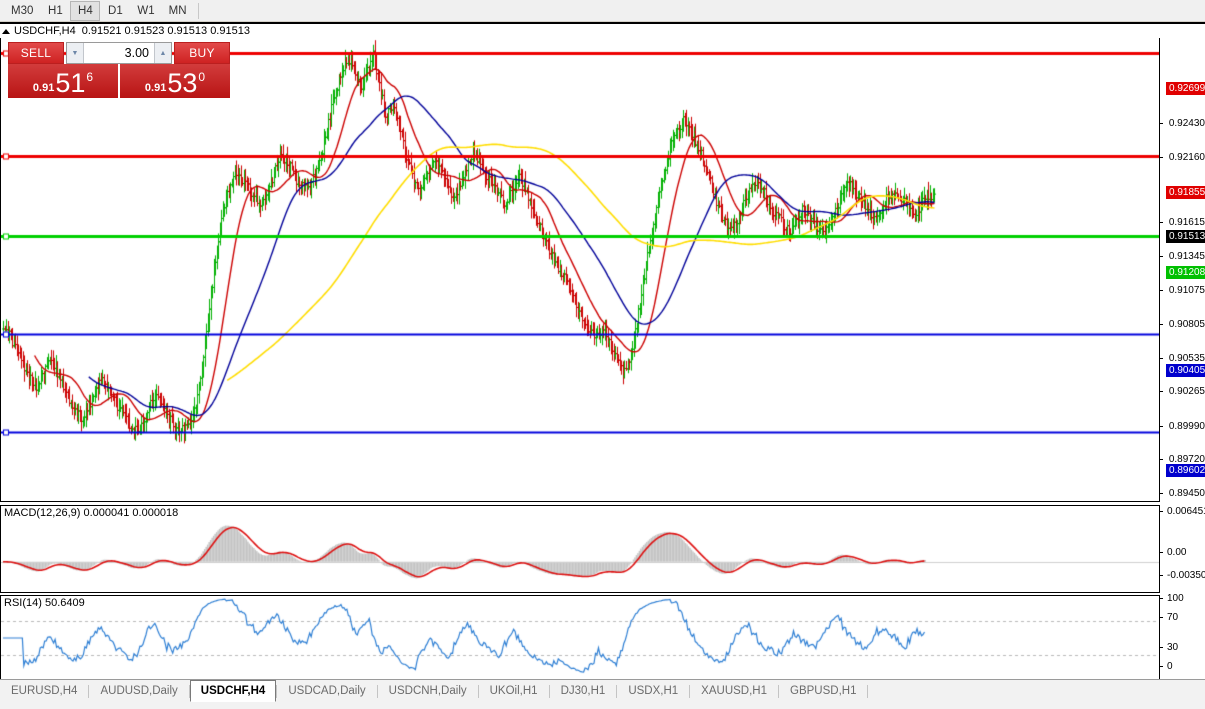 The image size is (1205, 709). I want to click on rsi-scale-label: 0, so click(1166, 666).